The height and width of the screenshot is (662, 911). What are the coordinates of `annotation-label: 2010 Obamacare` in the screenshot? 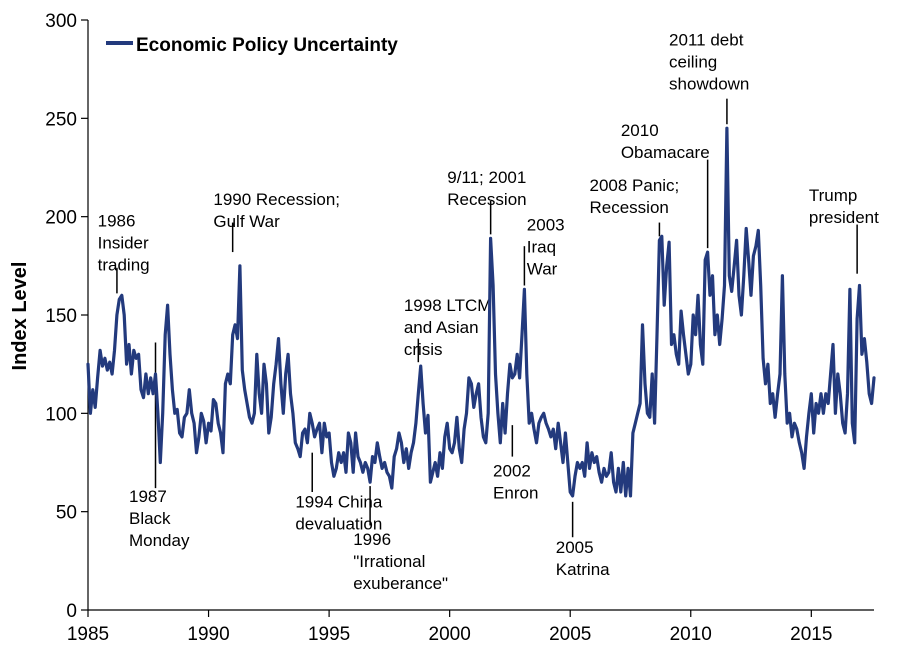 It's located at (665, 141).